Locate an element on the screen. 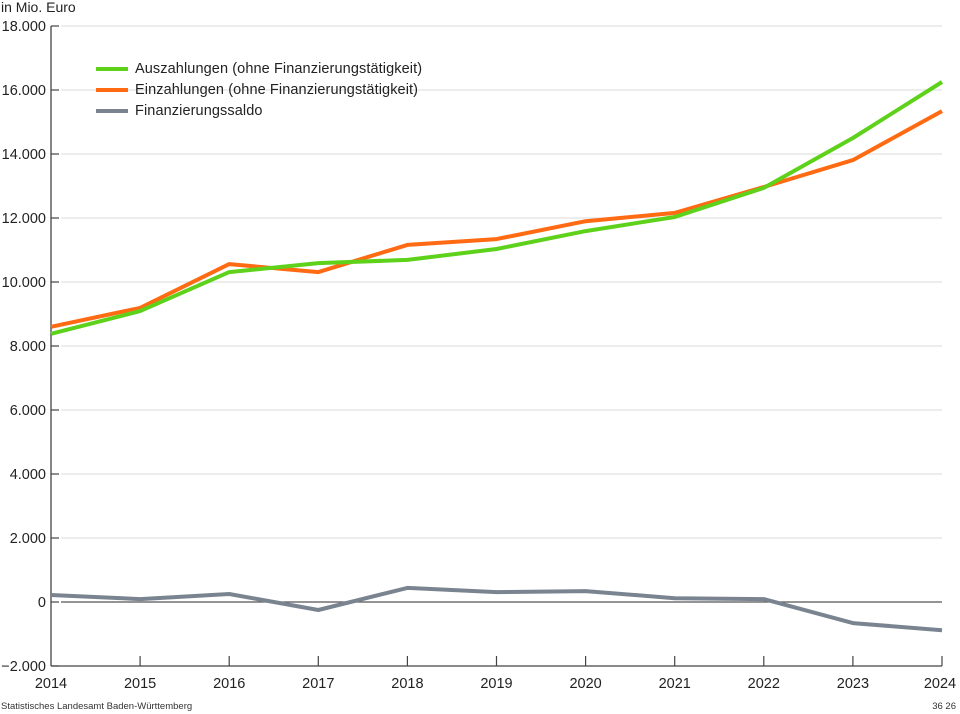 Image resolution: width=960 pixels, height=714 pixels. x-tick-label: 2022 is located at coordinates (764, 684).